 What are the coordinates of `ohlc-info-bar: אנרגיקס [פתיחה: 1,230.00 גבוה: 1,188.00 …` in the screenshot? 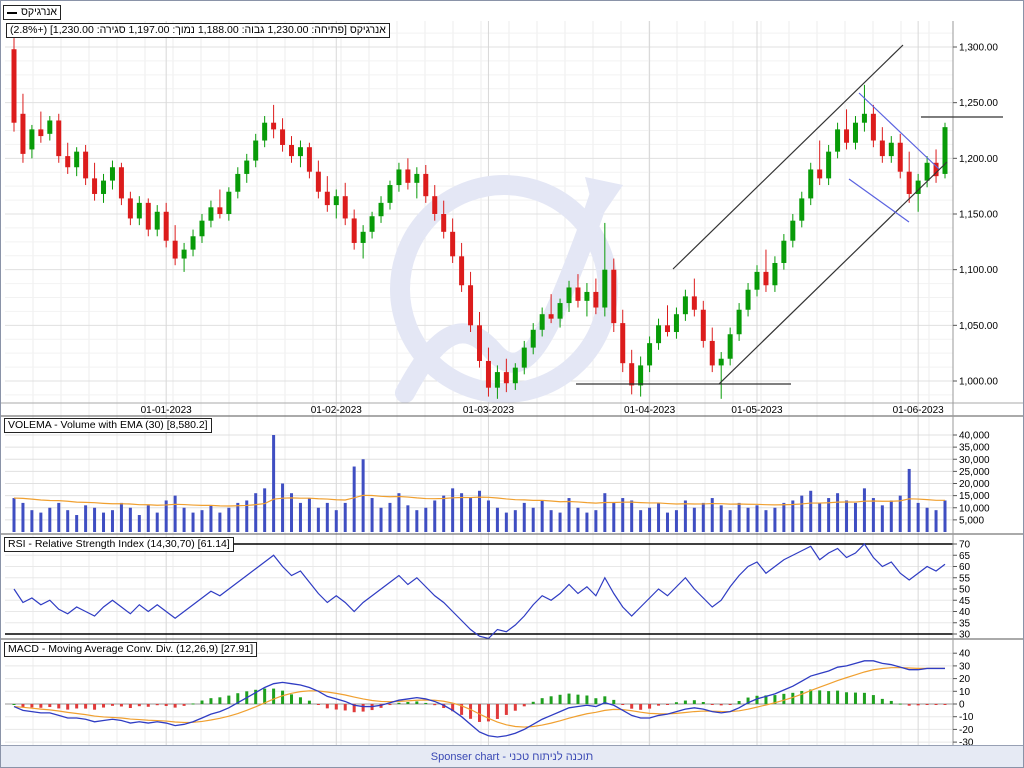 It's located at (198, 30).